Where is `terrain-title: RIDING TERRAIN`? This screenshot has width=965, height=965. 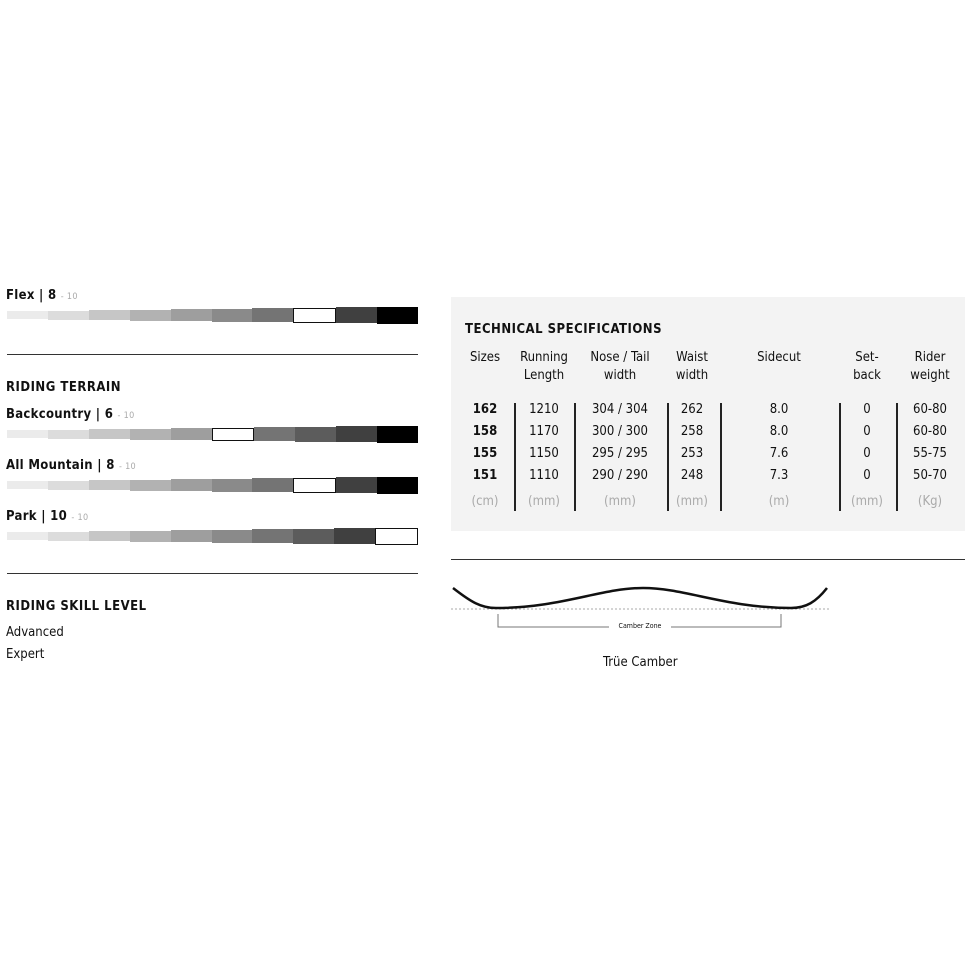 terrain-title: RIDING TERRAIN is located at coordinates (64, 387).